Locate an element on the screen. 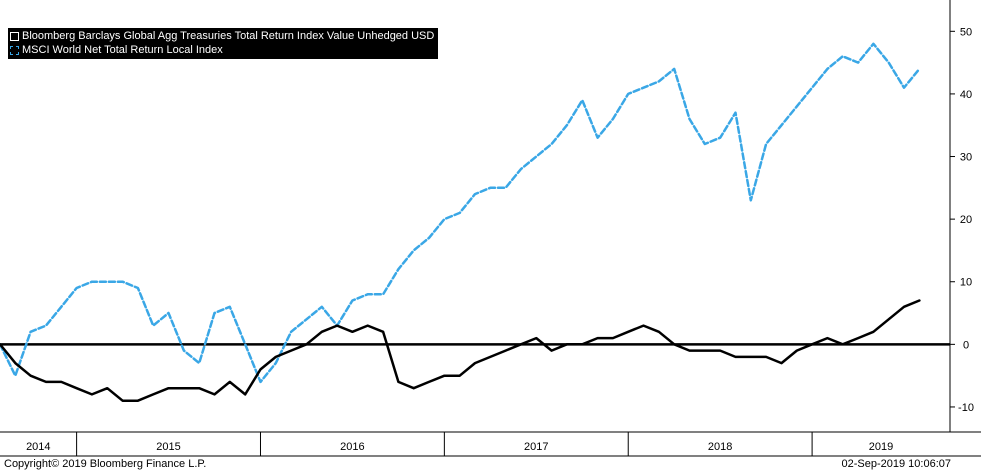  copyright-text: Copyright© 2019 Bloomberg Finance L.P. is located at coordinates (105, 464).